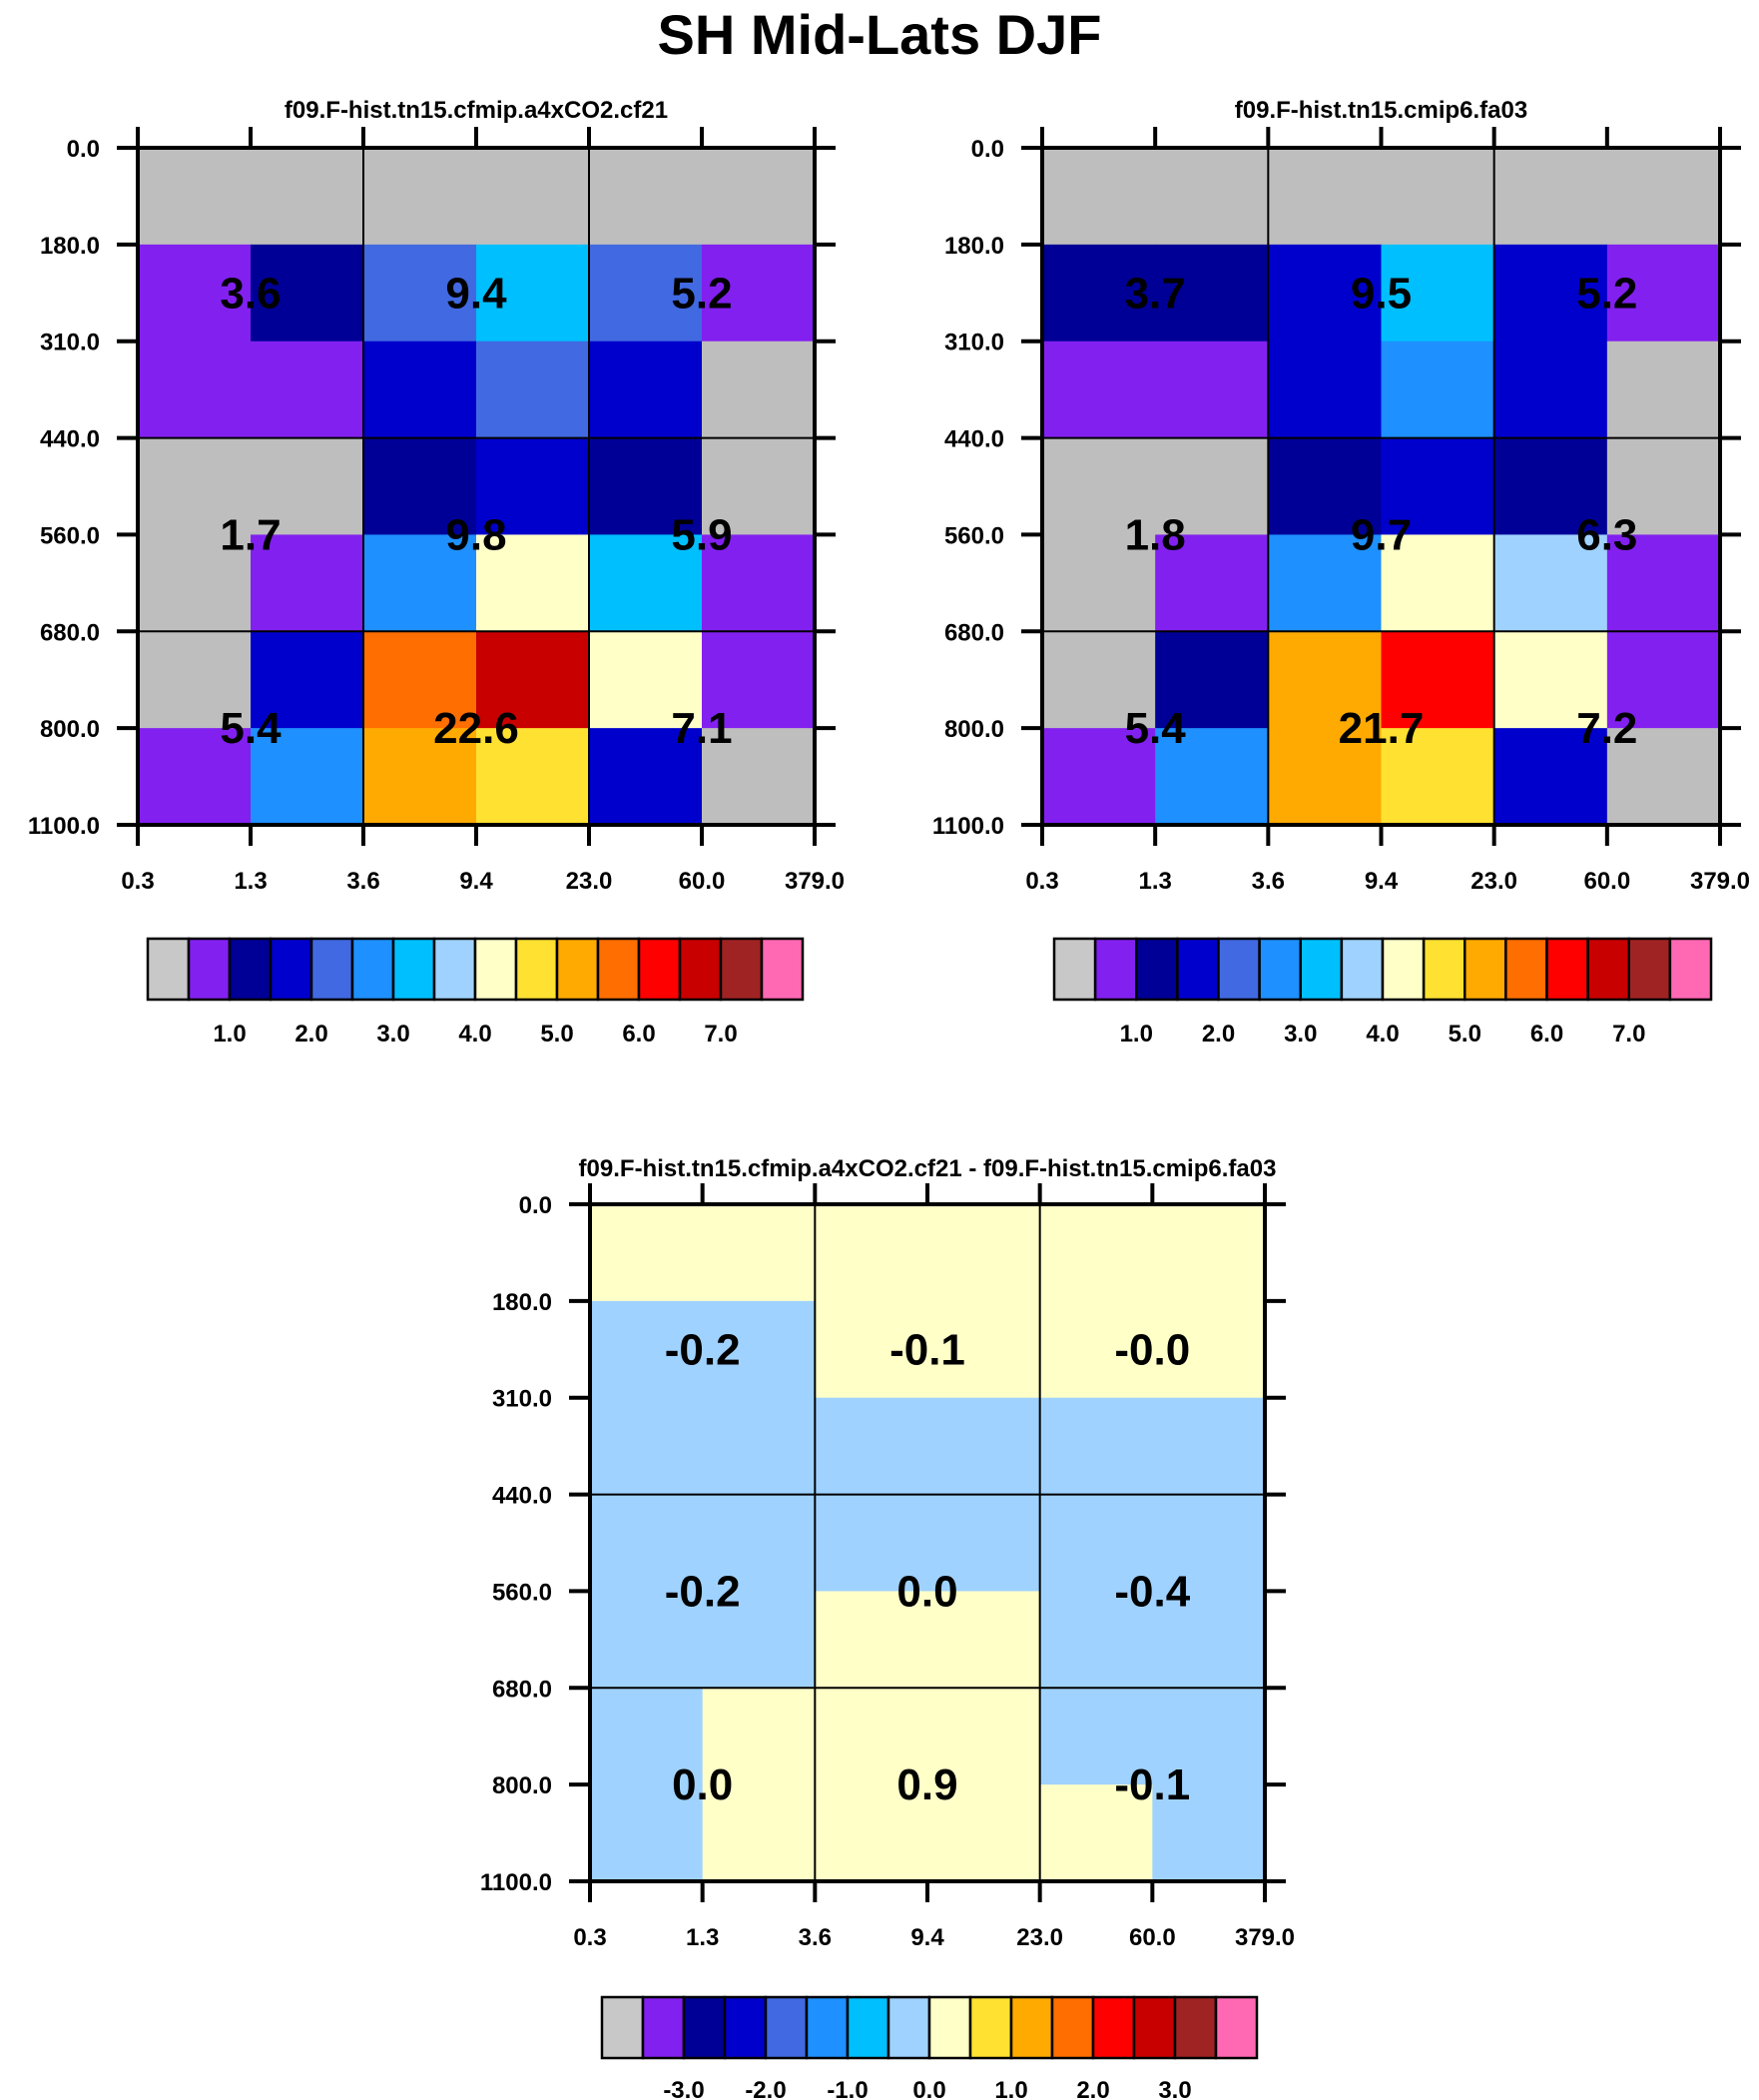 The image size is (1759, 2100). I want to click on colorbar-label: -1.0, so click(847, 2088).